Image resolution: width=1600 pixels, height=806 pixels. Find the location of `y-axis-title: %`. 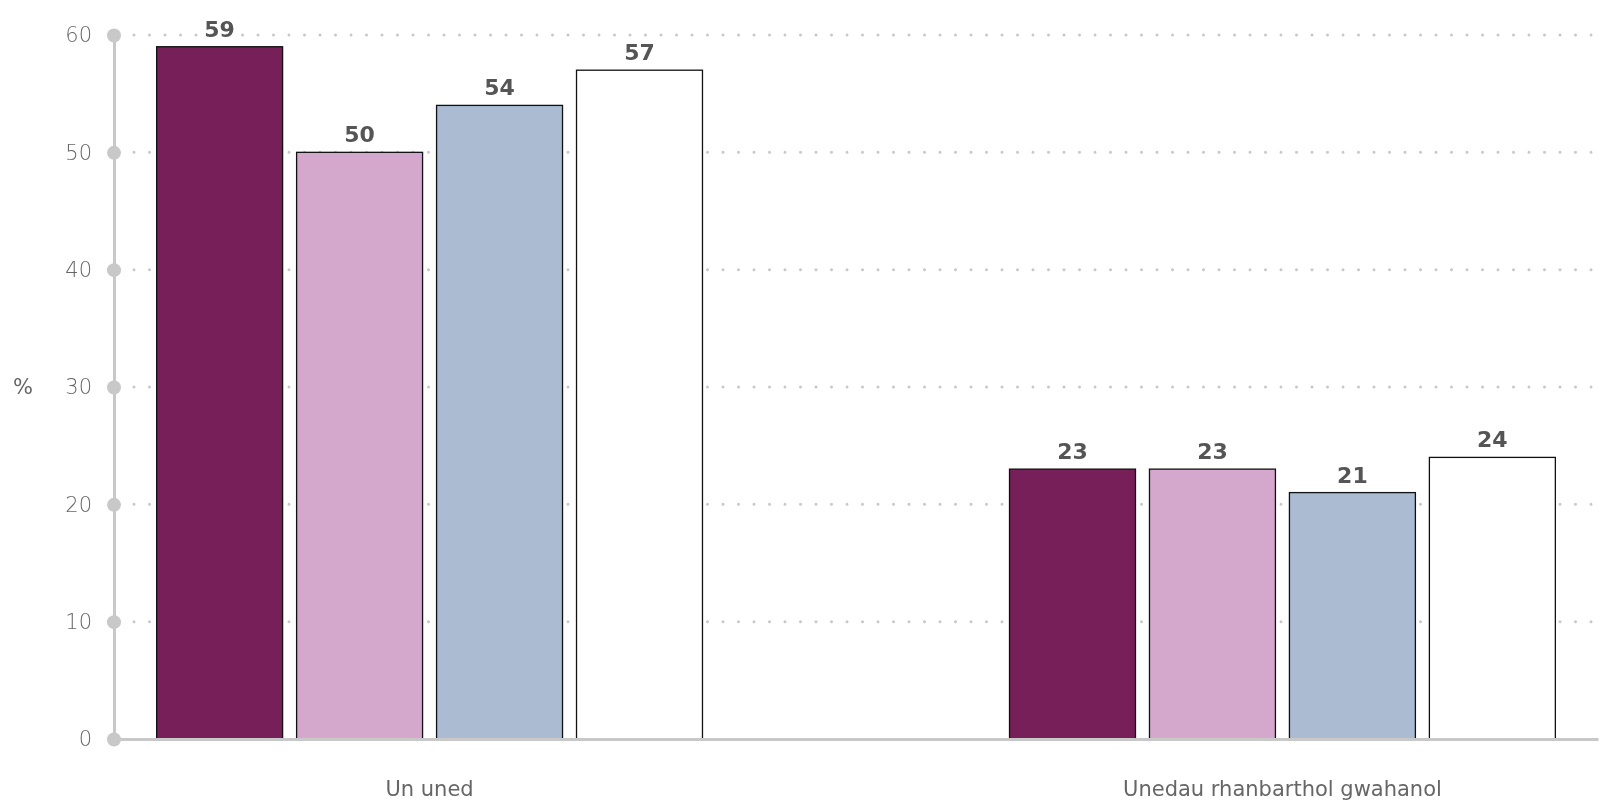

y-axis-title: % is located at coordinates (23, 387).